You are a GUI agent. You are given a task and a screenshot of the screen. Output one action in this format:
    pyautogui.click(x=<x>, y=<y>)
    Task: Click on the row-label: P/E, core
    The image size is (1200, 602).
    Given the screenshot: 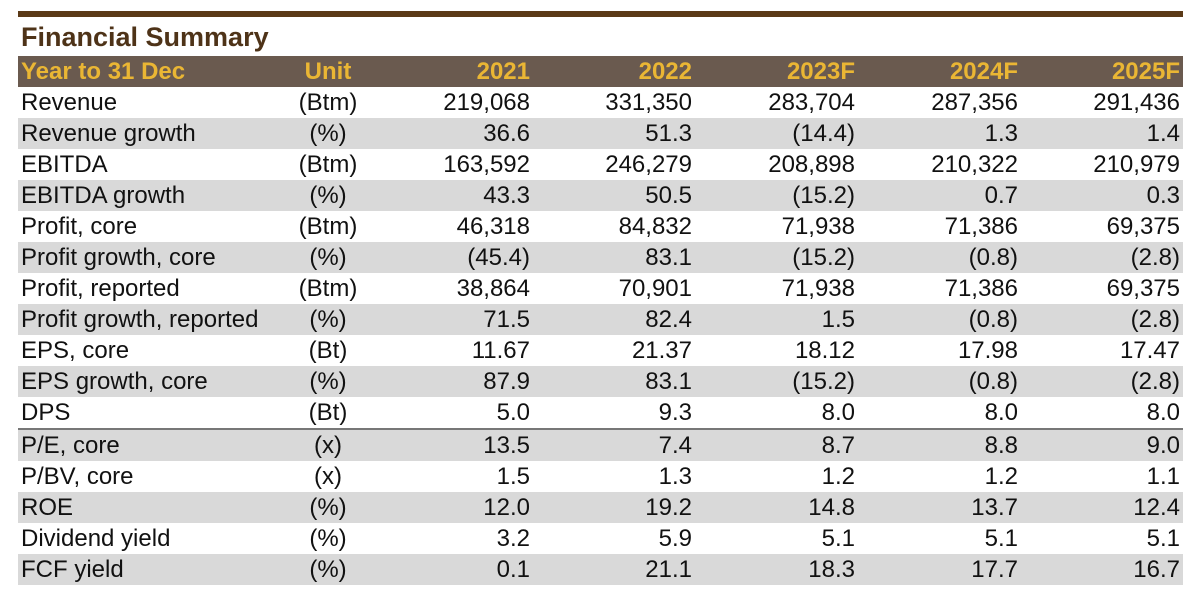 What is the action you would take?
    pyautogui.click(x=150, y=445)
    